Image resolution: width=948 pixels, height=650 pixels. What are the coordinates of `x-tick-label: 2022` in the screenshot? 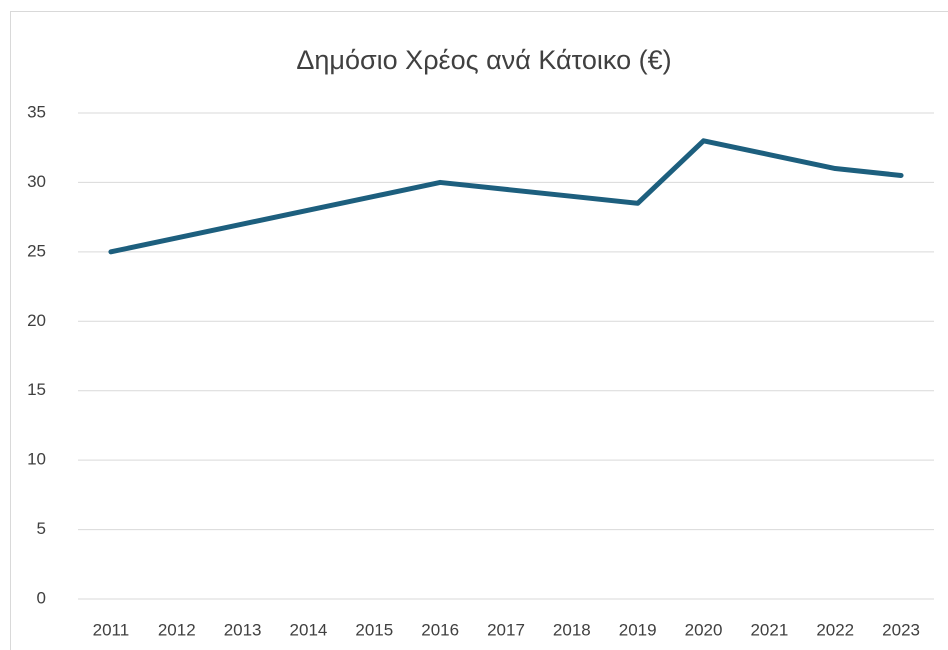 It's located at (835, 629).